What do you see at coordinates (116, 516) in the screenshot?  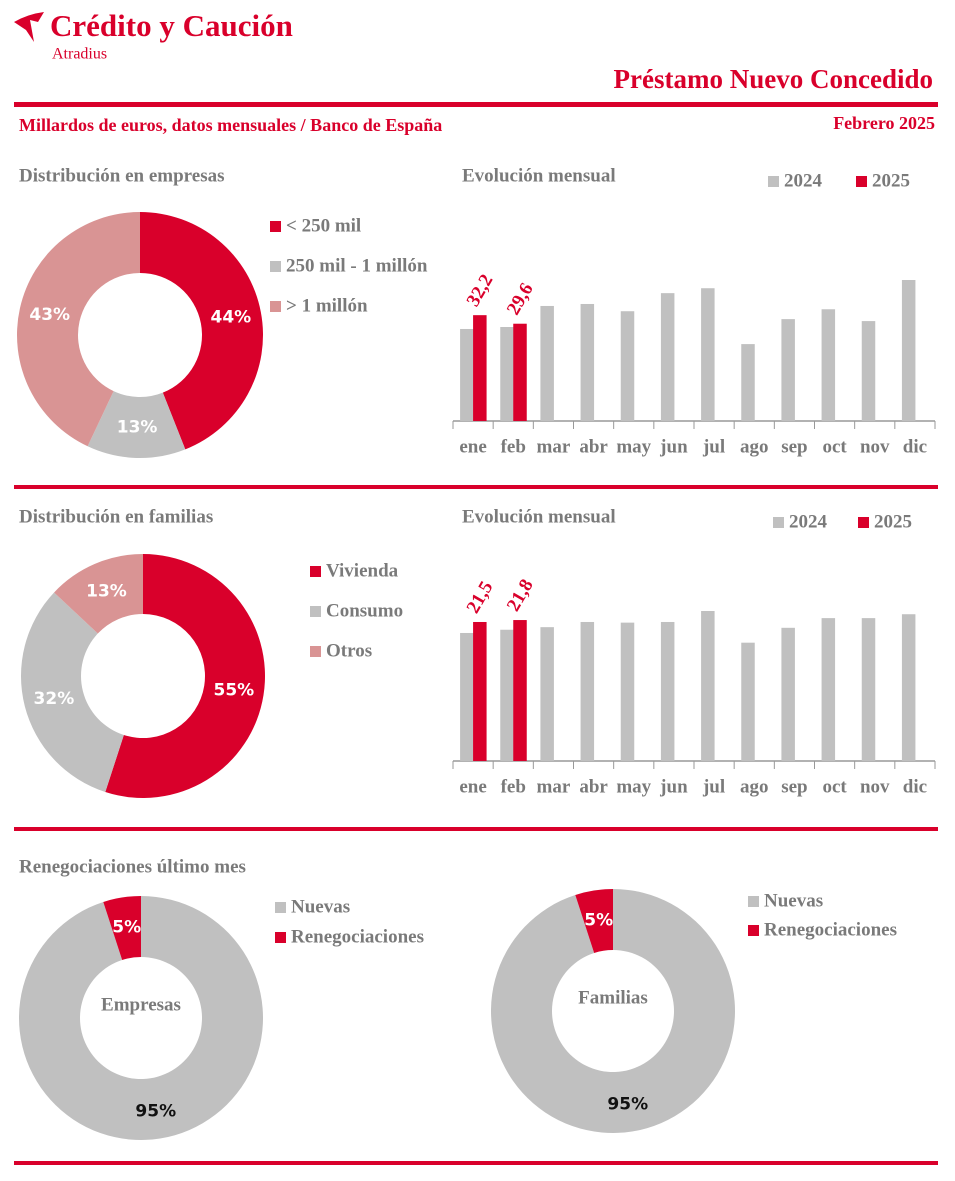 I see `chart-title: Distribución en familias` at bounding box center [116, 516].